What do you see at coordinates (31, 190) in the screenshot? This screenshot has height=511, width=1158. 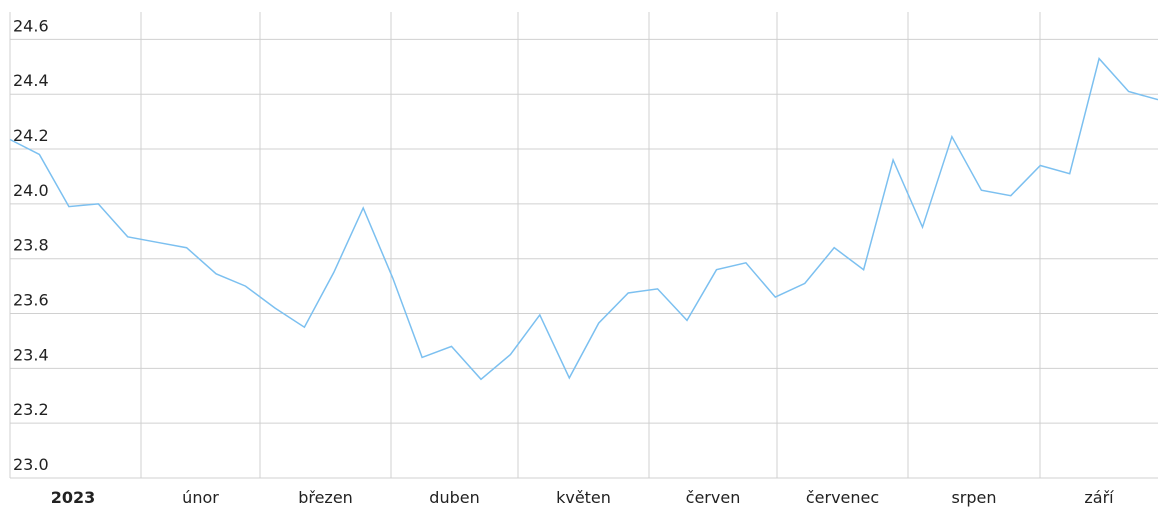 I see `y-tick-label: 24.0` at bounding box center [31, 190].